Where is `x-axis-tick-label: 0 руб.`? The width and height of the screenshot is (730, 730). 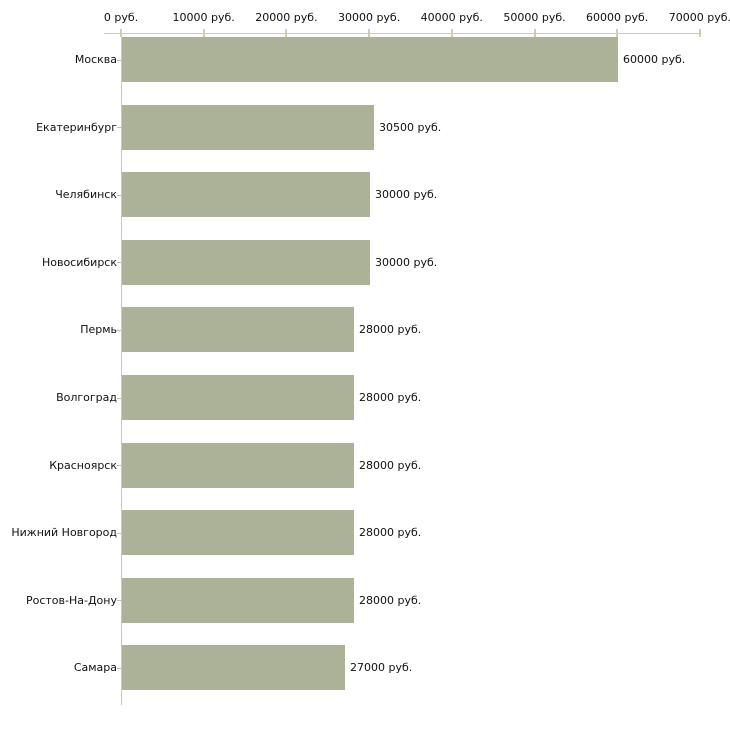
x-axis-tick-label: 0 руб. is located at coordinates (121, 17).